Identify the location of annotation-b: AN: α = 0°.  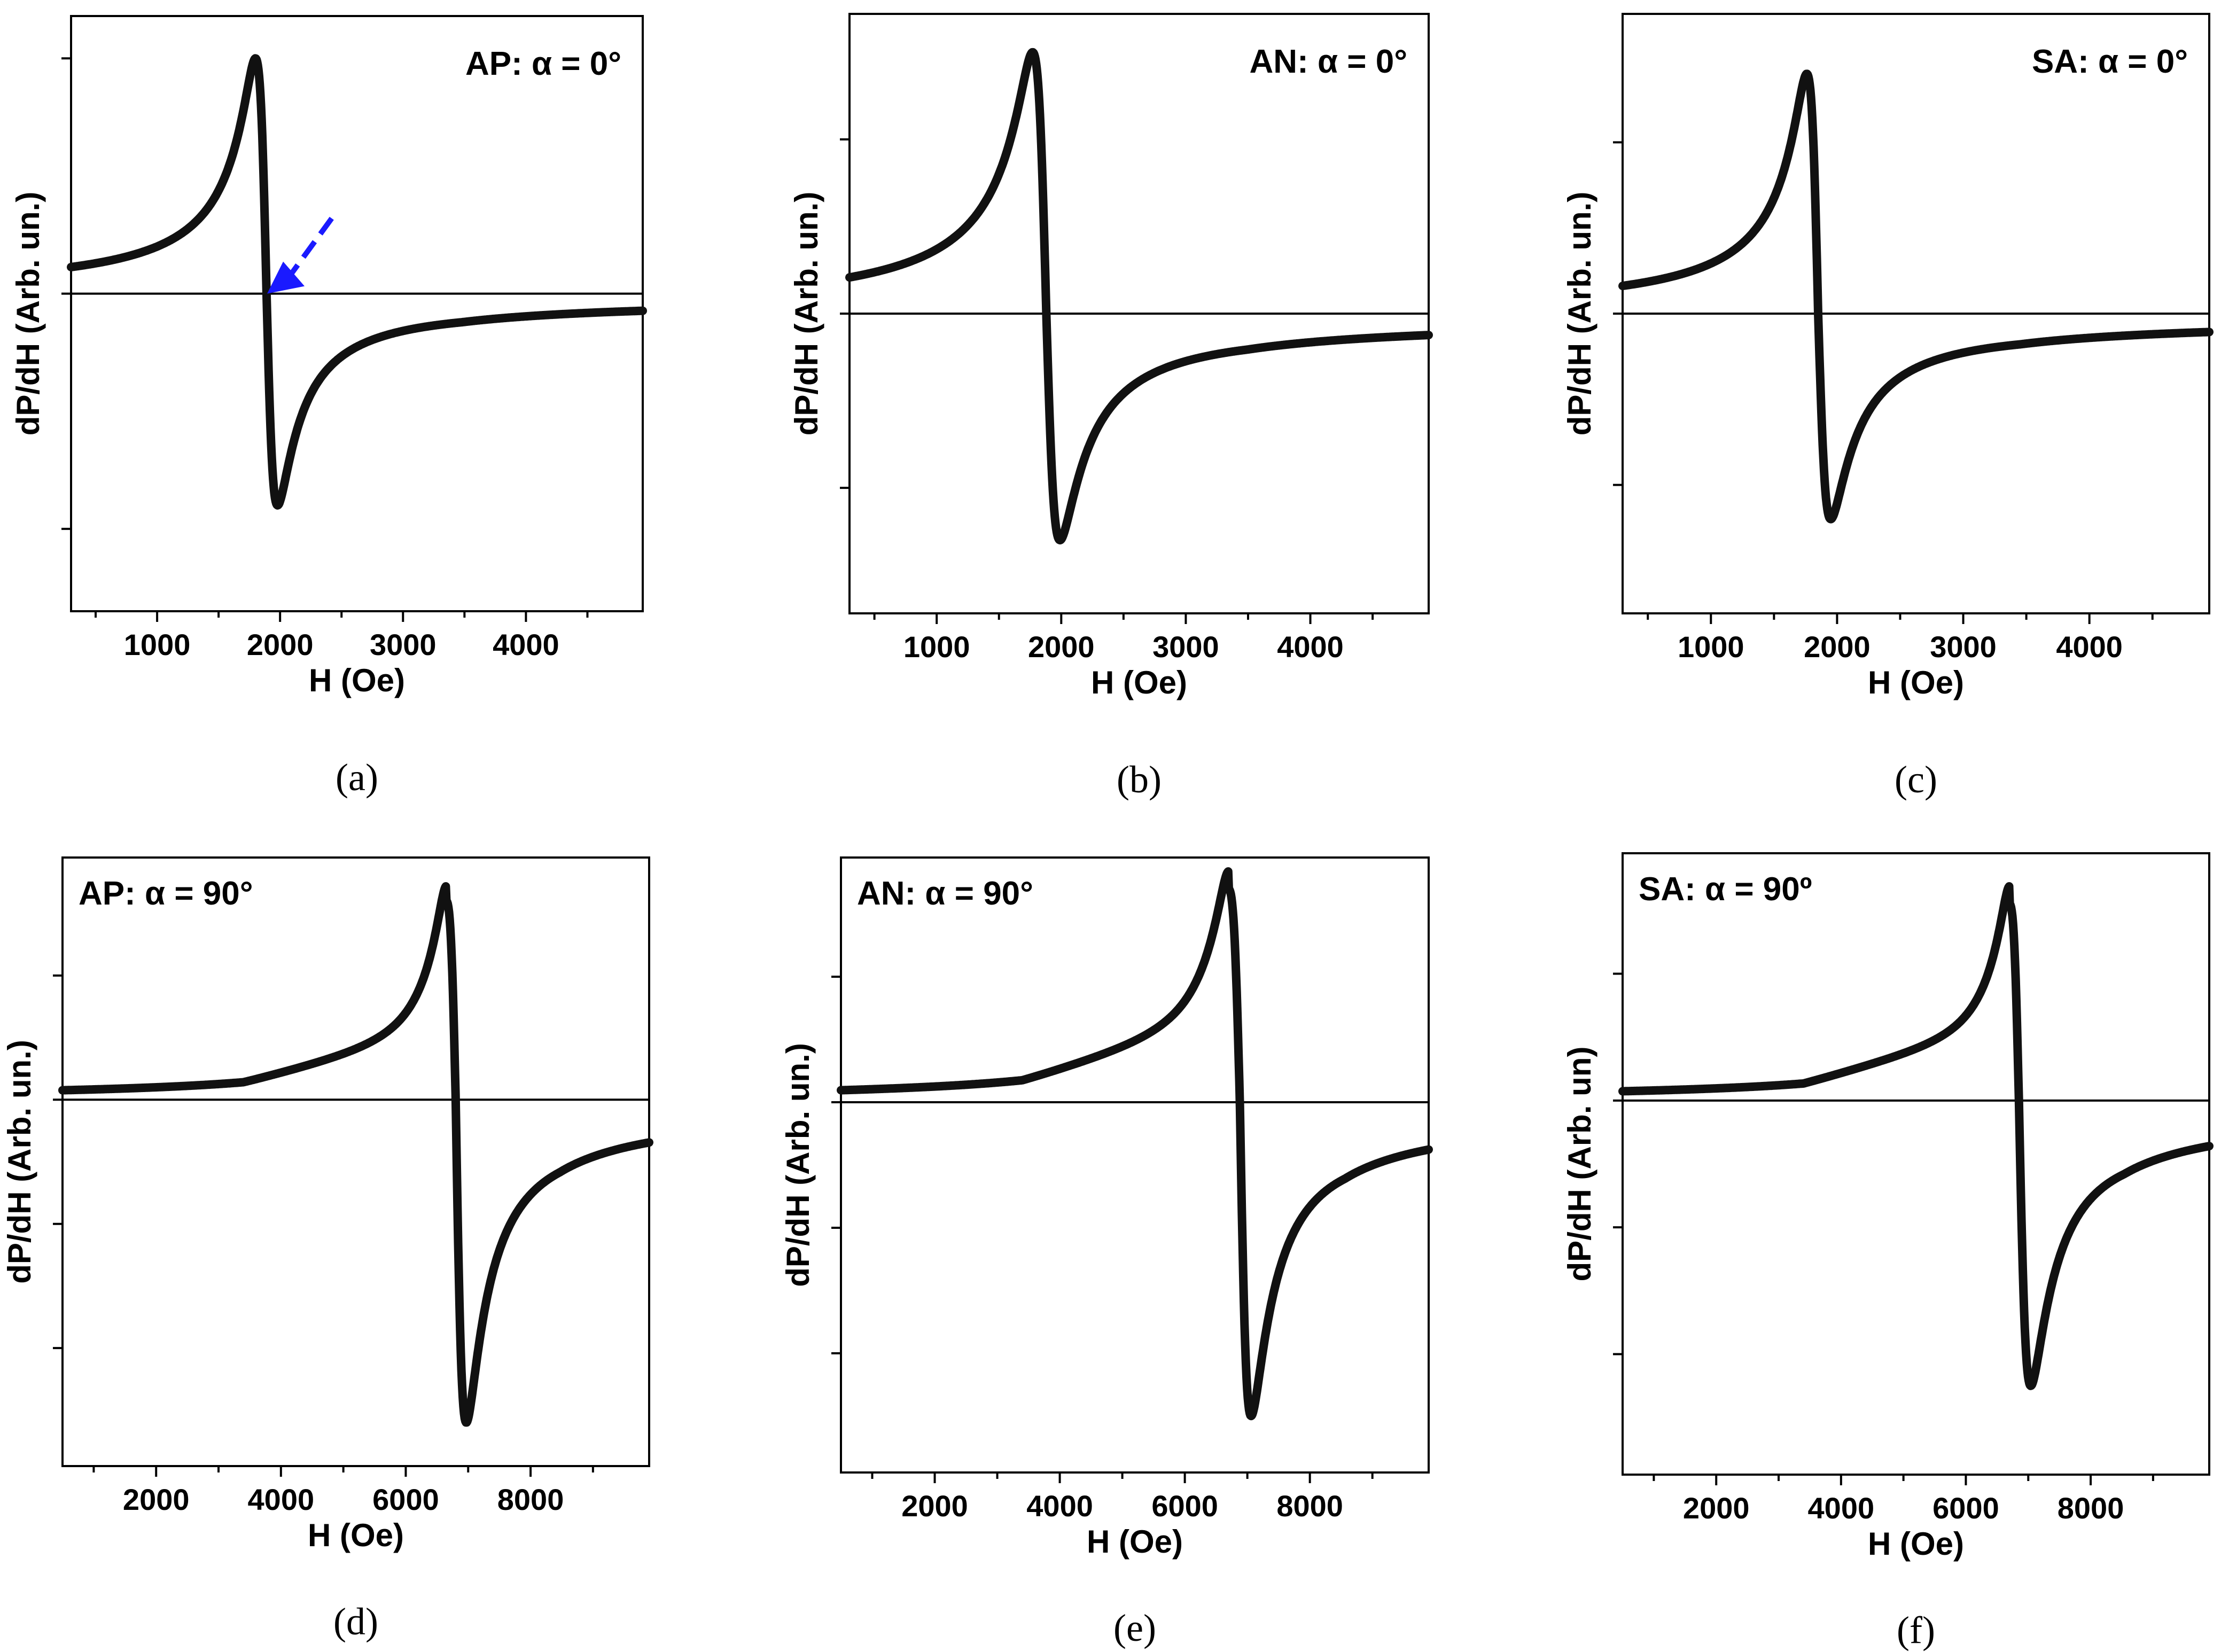
(1328, 61).